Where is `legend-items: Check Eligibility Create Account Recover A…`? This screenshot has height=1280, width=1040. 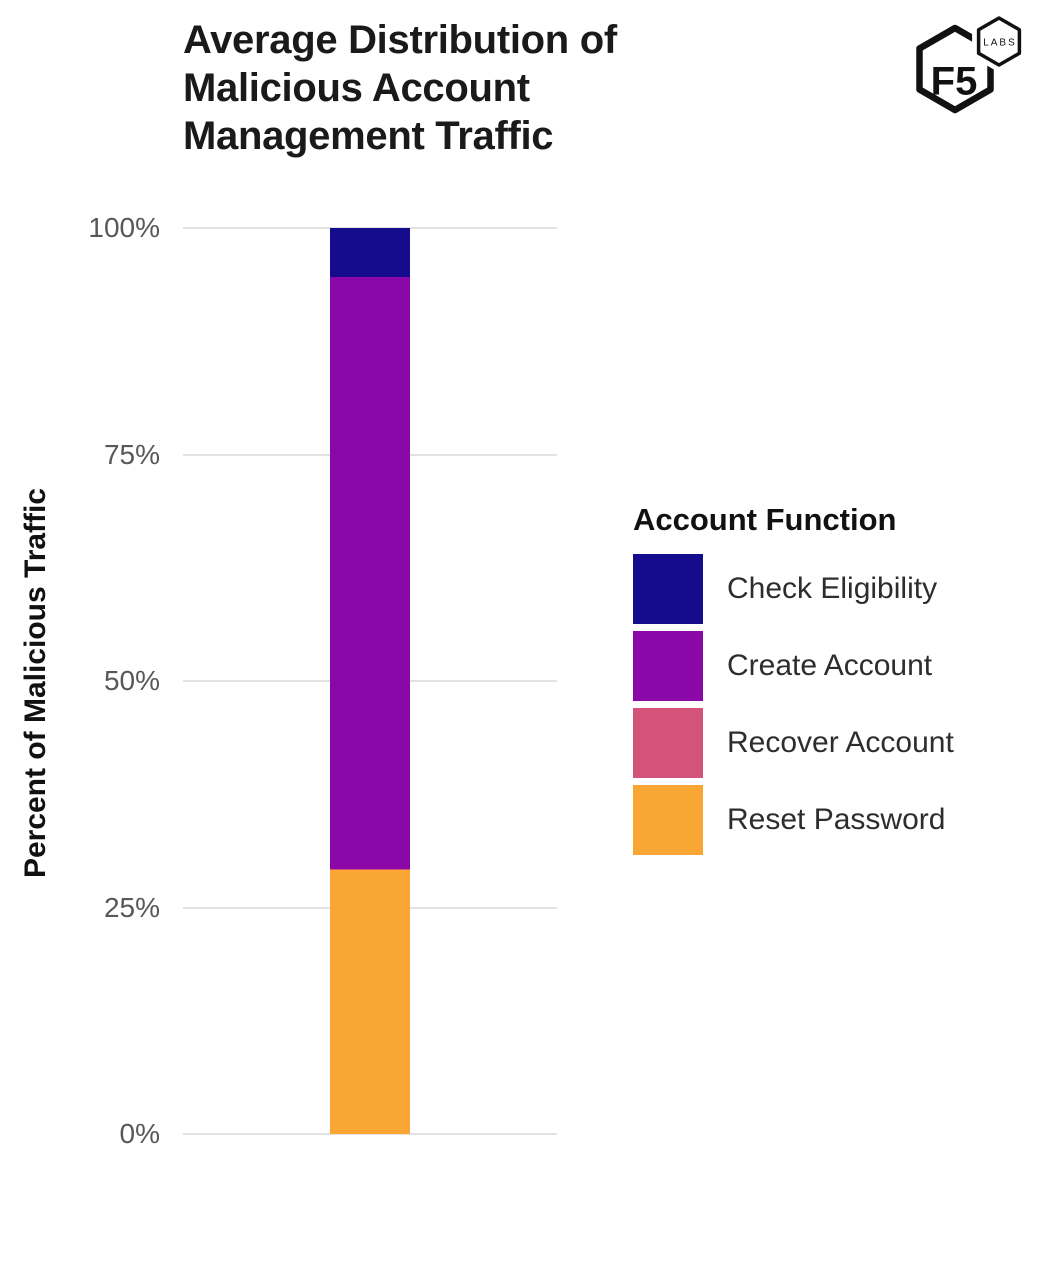 legend-items: Check Eligibility Create Account Recover A… is located at coordinates (793, 704).